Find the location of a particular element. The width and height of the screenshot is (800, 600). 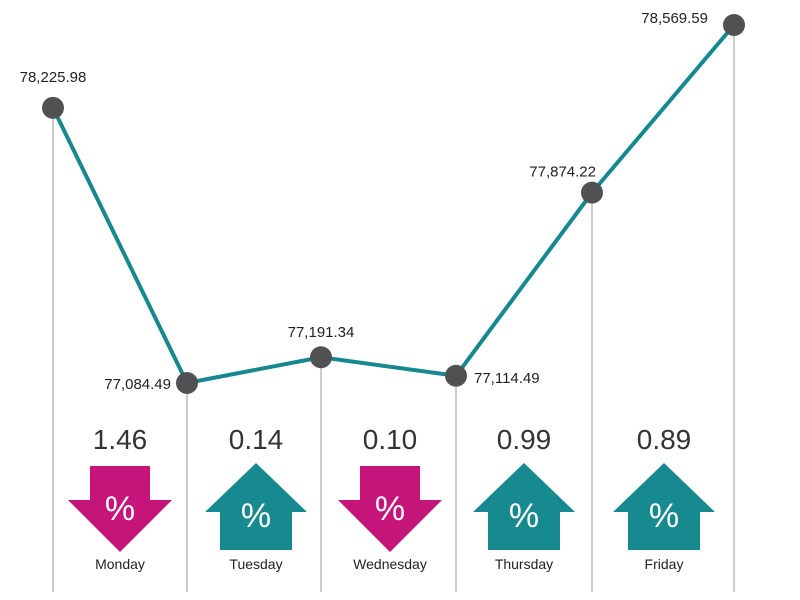

day-label-friday: Friday is located at coordinates (664, 564).